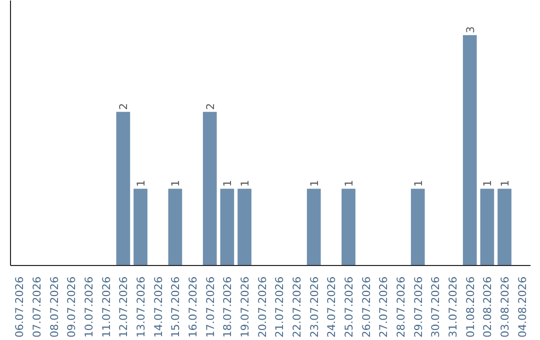 This screenshot has height=340, width=540. I want to click on x-tick-label: 19.07.2026, so click(245, 307).